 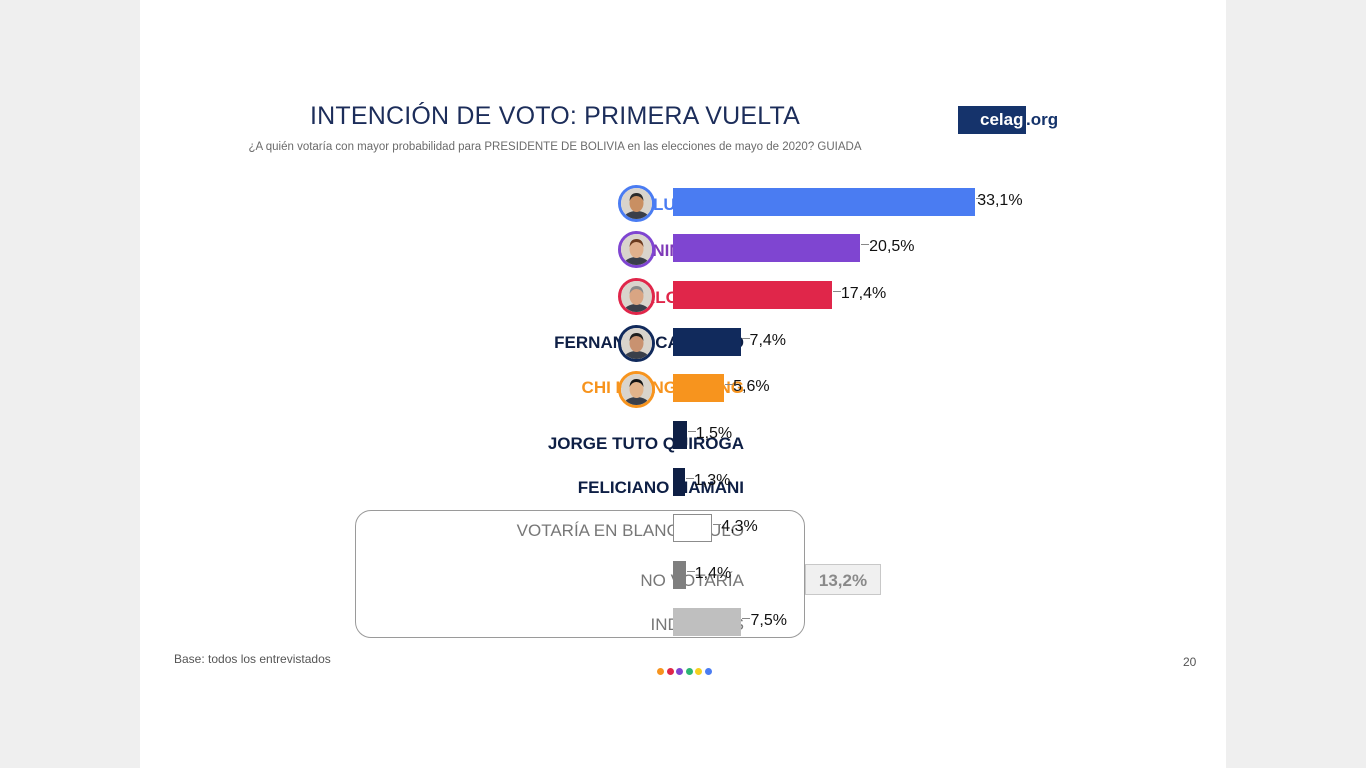 What do you see at coordinates (717, 524) in the screenshot?
I see `leader-line-votaria-en-blanco-nulo` at bounding box center [717, 524].